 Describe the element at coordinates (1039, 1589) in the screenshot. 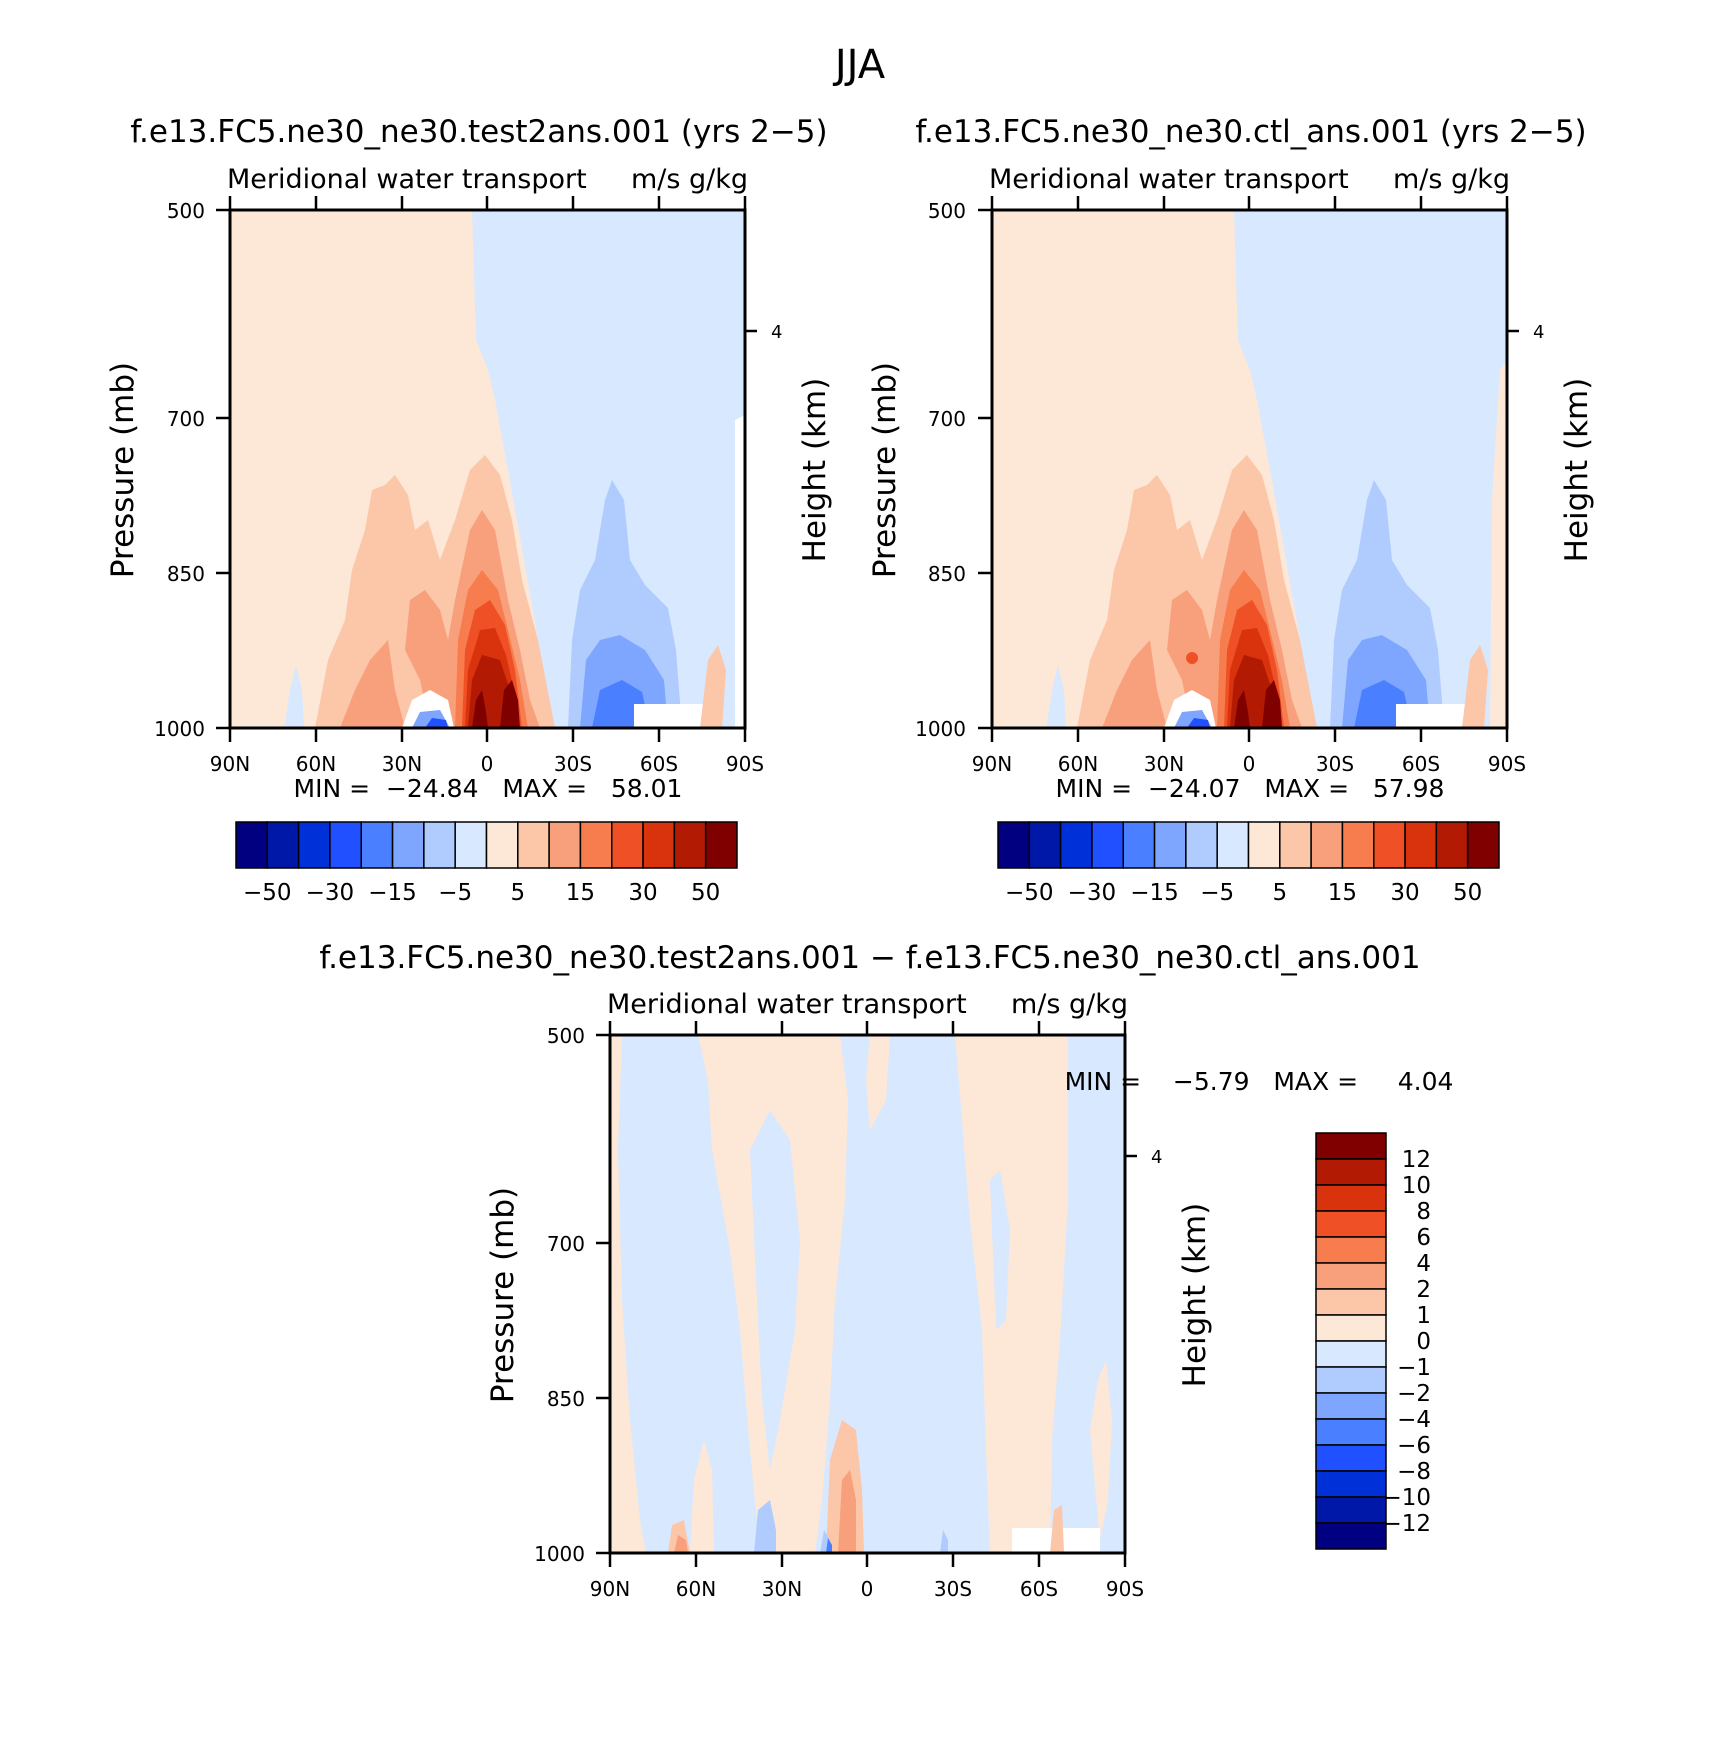

I see `x-tick-label: 60S` at that location.